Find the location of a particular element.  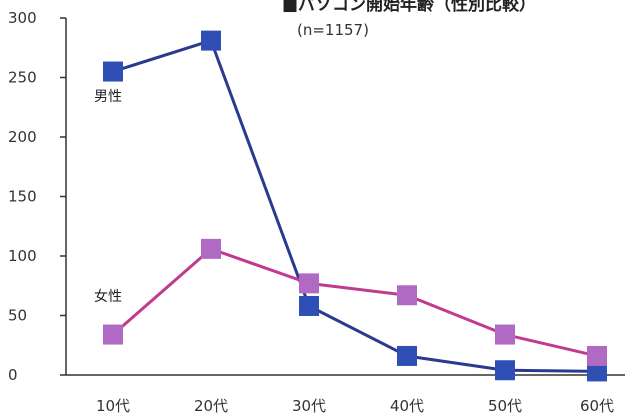

chart-title: ■パソコン開始年齢（性別比較） is located at coordinates (409, 7).